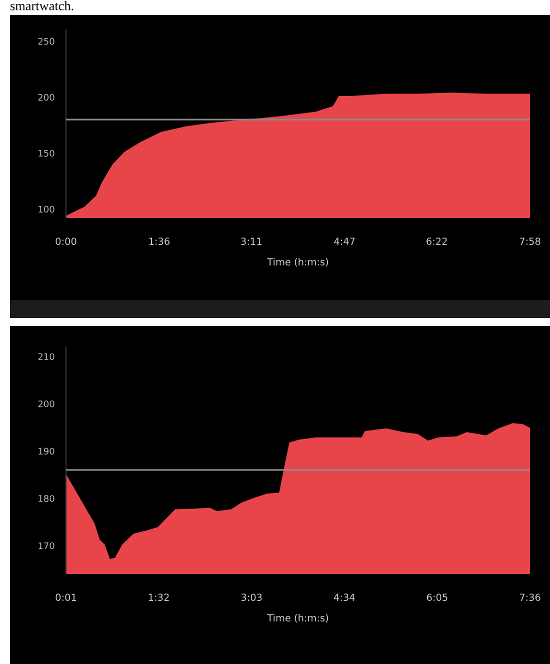  Describe the element at coordinates (251, 241) in the screenshot. I see `x-tick-label: 3:11` at that location.